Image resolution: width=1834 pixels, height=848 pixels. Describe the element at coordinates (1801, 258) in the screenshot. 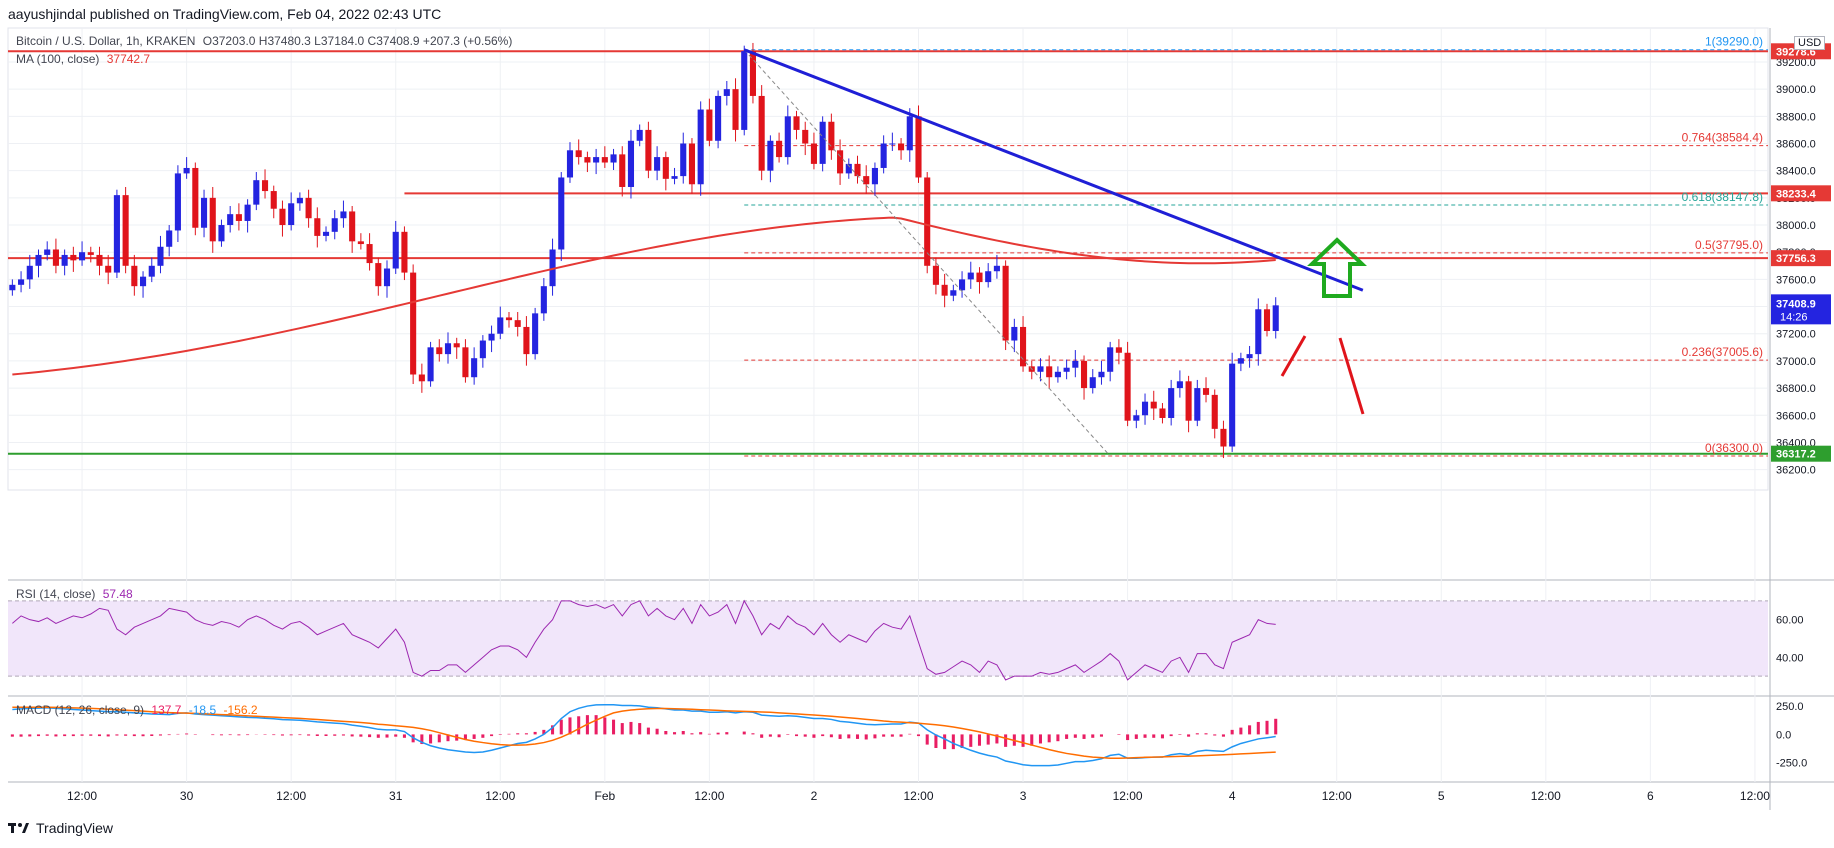

I see `level-badge` at that location.